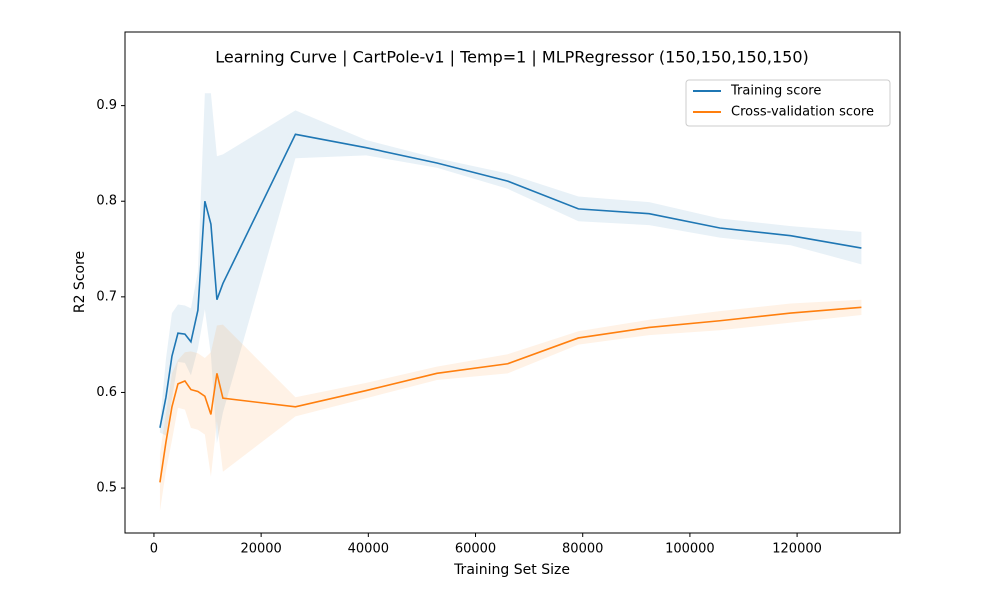 Image resolution: width=1000 pixels, height=600 pixels. Describe the element at coordinates (106, 201) in the screenshot. I see `y-tick-label: 0.8` at that location.